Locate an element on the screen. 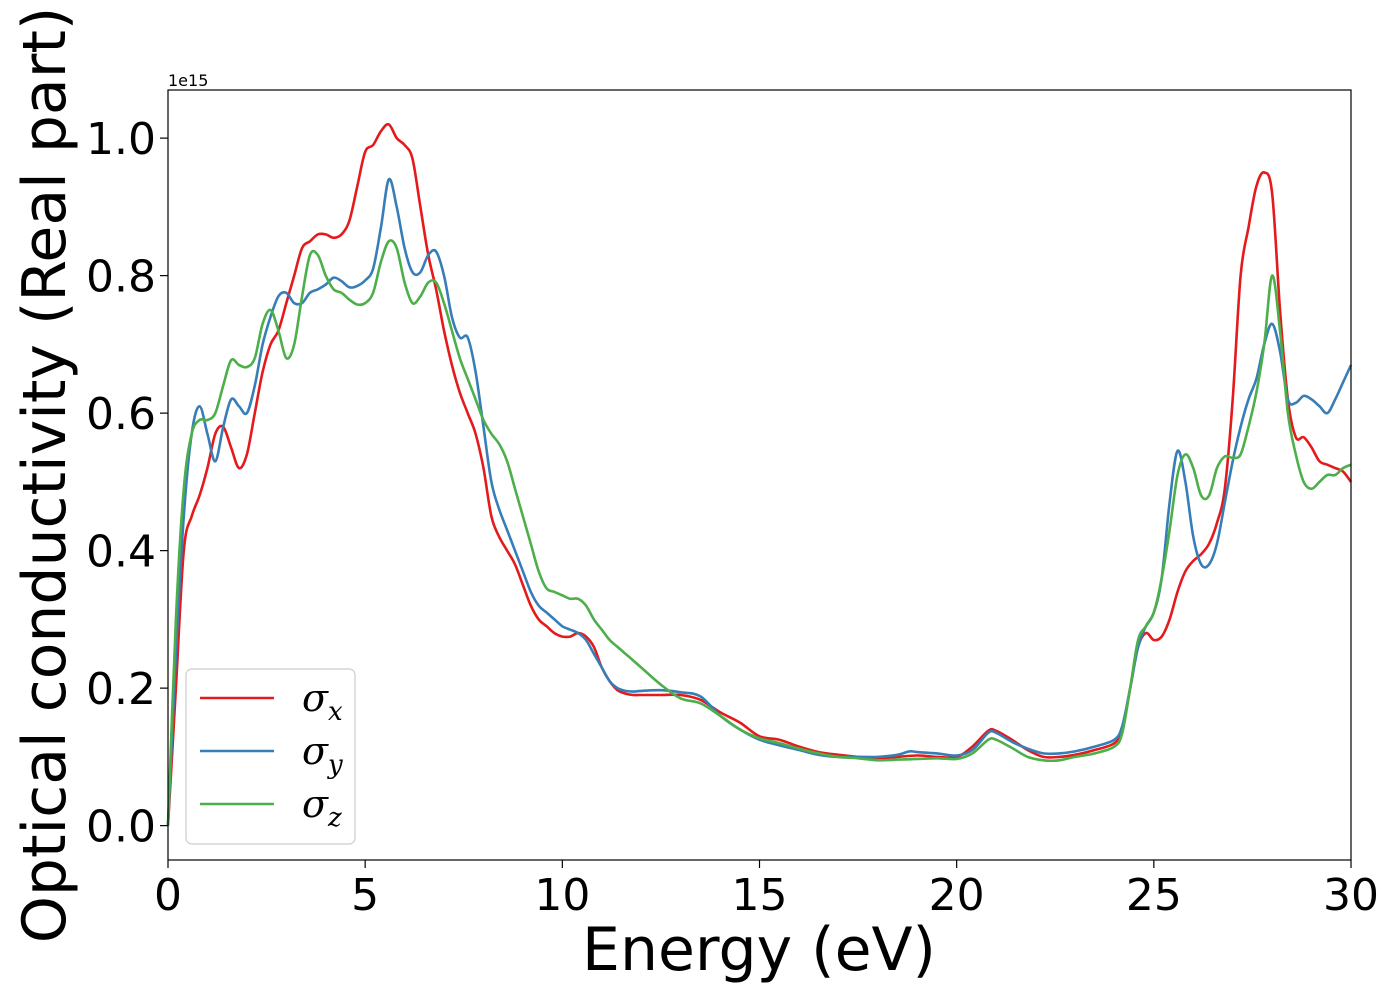 This screenshot has height=1000, width=1400. legend-label-0: σx is located at coordinates (322, 701).